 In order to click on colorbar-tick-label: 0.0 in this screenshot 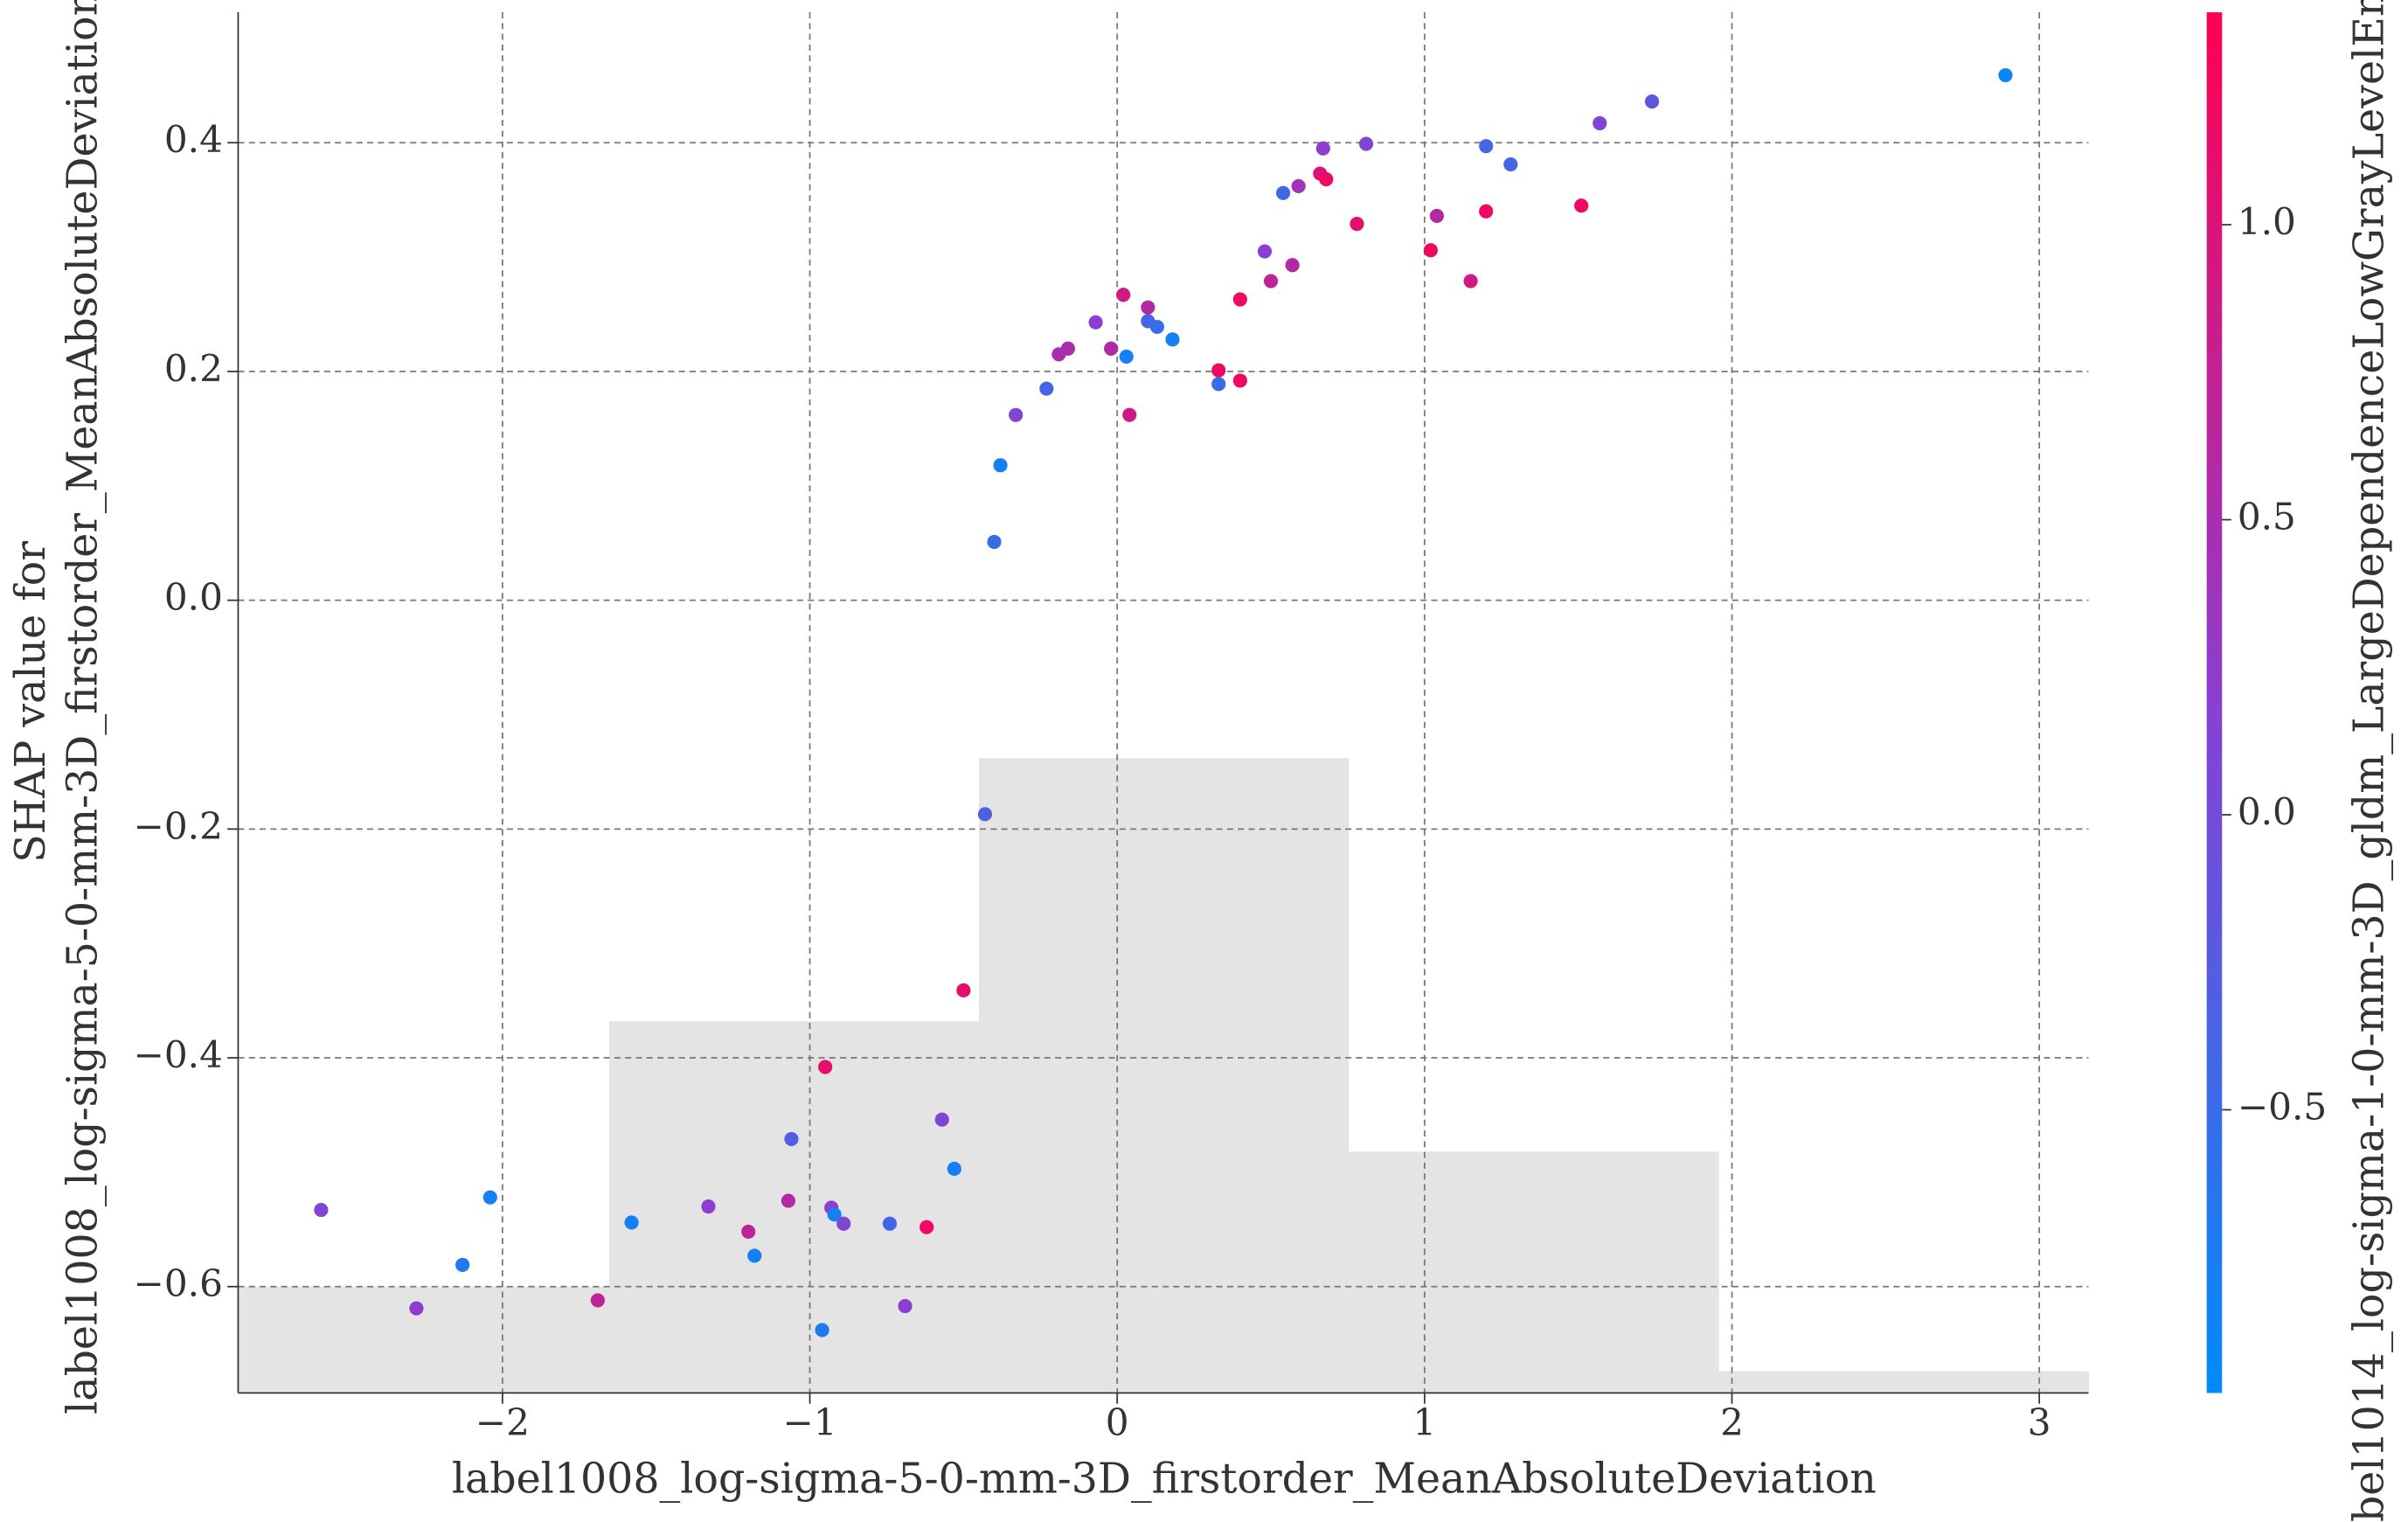, I will do `click(2267, 811)`.